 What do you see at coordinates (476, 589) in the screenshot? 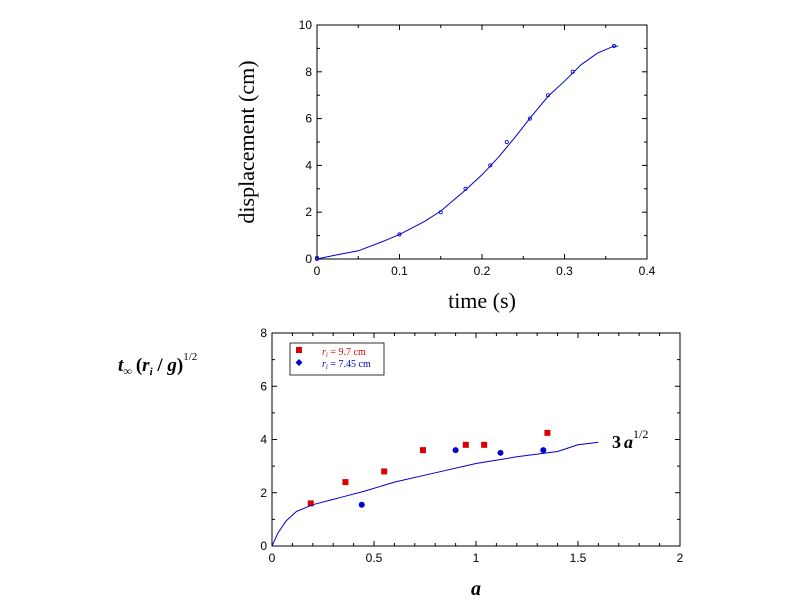
I see `x-axis-label: a` at bounding box center [476, 589].